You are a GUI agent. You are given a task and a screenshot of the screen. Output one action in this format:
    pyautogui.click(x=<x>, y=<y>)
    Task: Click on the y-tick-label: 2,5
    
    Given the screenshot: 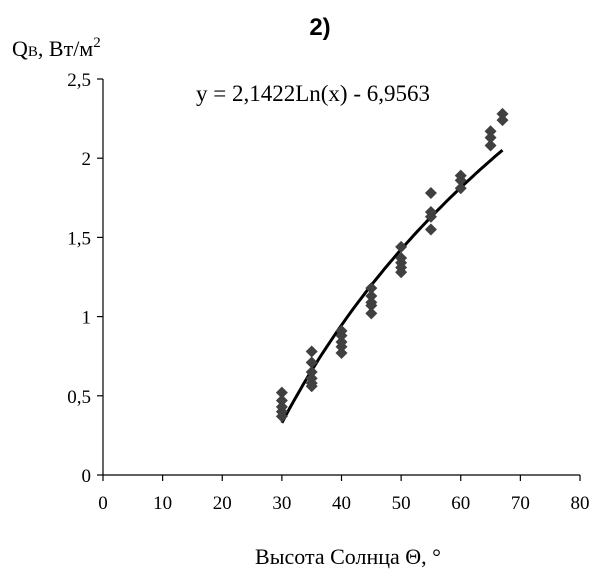 What is the action you would take?
    pyautogui.click(x=79, y=80)
    